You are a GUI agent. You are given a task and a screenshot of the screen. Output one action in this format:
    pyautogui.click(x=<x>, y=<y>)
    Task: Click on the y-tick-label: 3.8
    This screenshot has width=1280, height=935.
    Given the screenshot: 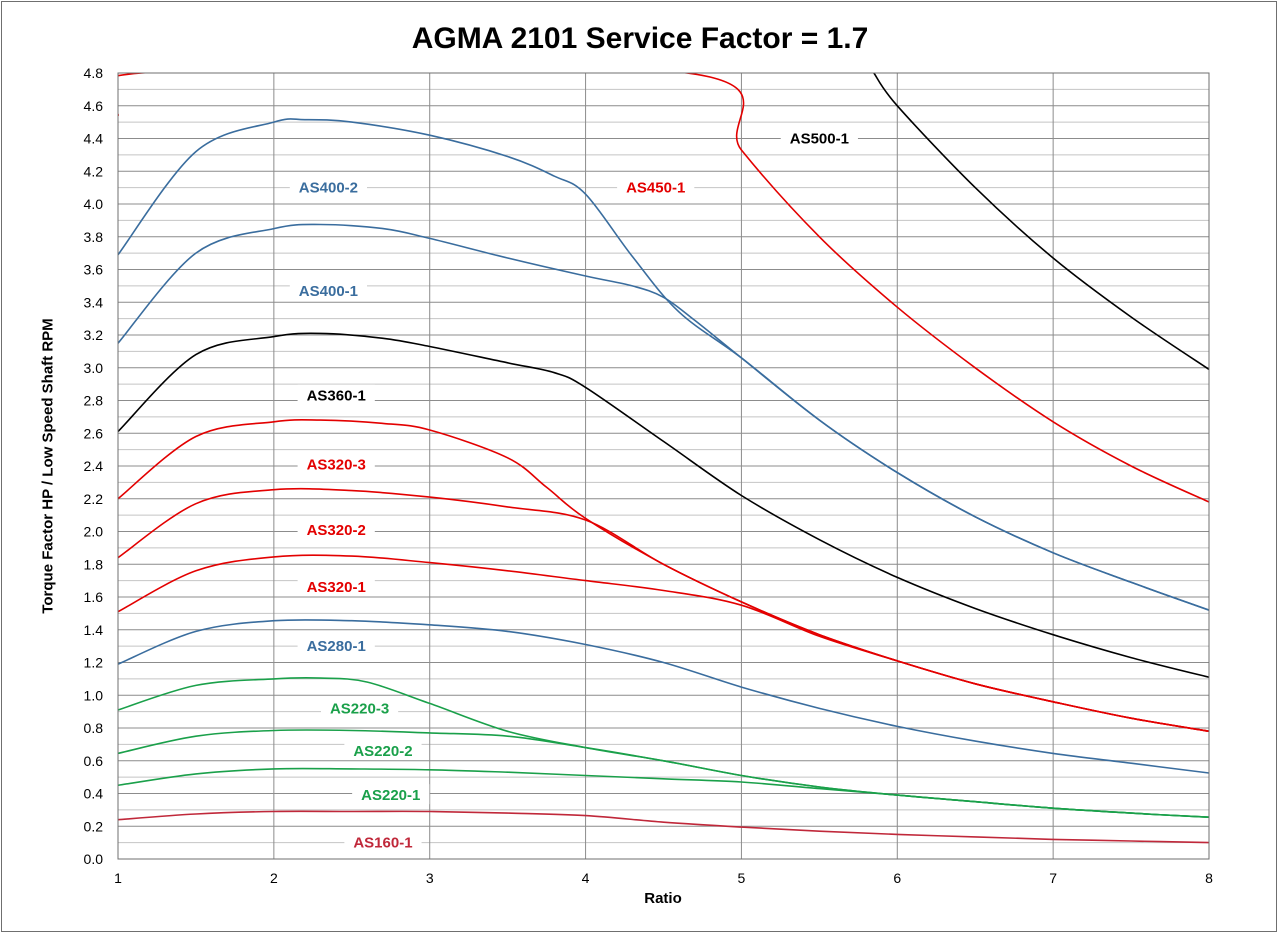 What is the action you would take?
    pyautogui.click(x=94, y=237)
    